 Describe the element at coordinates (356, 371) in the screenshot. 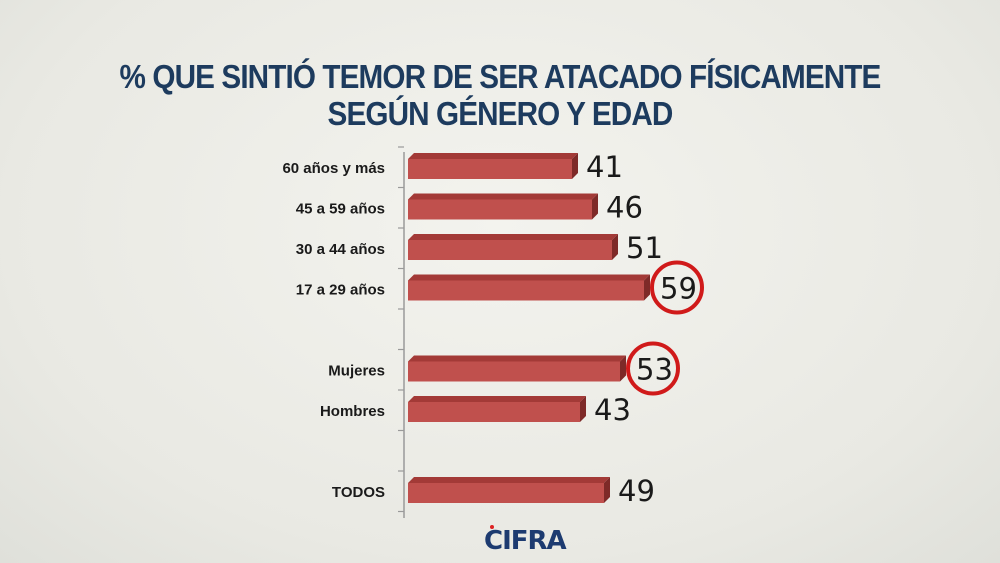

I see `category-label: Mujeres` at that location.